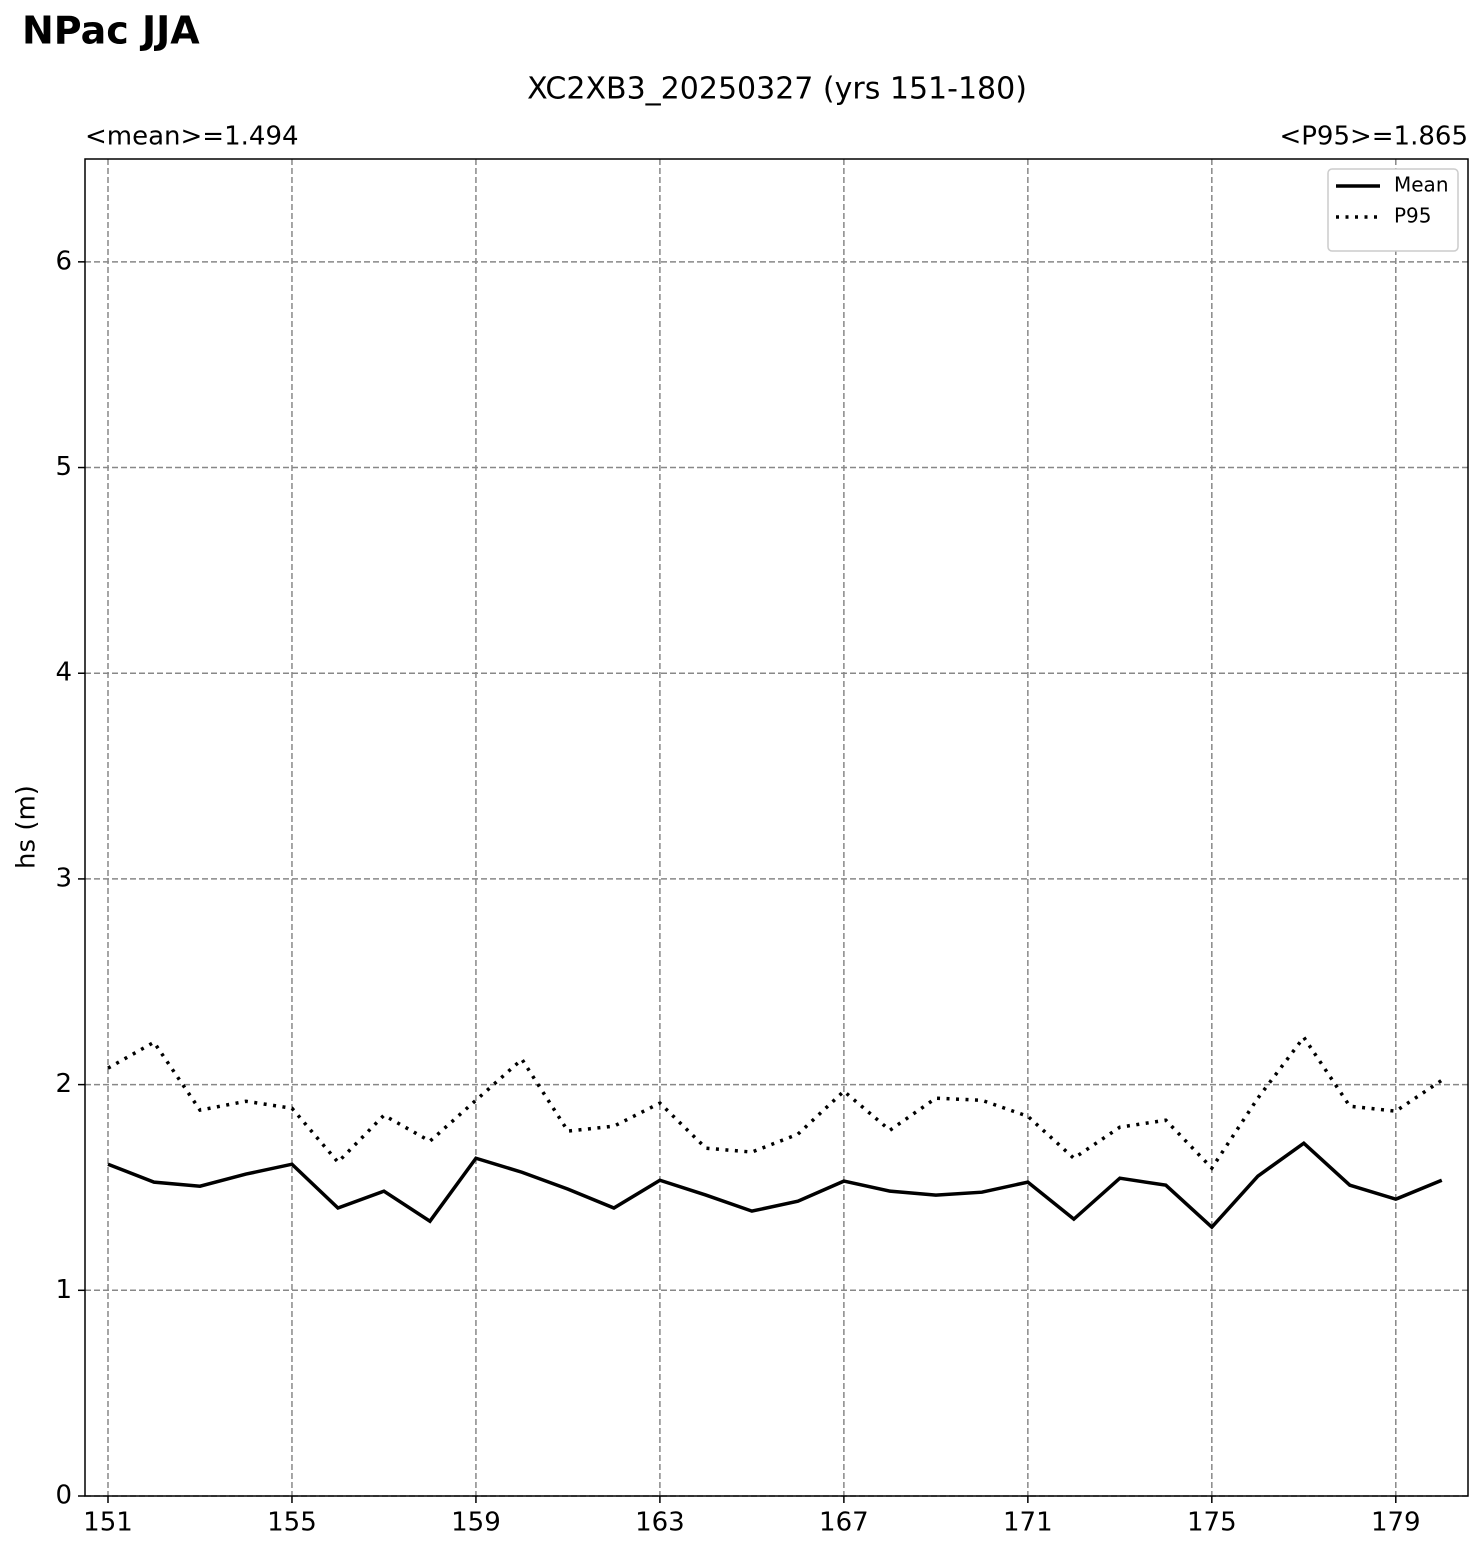 The height and width of the screenshot is (1557, 1484). I want to click on x-tick-label: 175, so click(1212, 1523).